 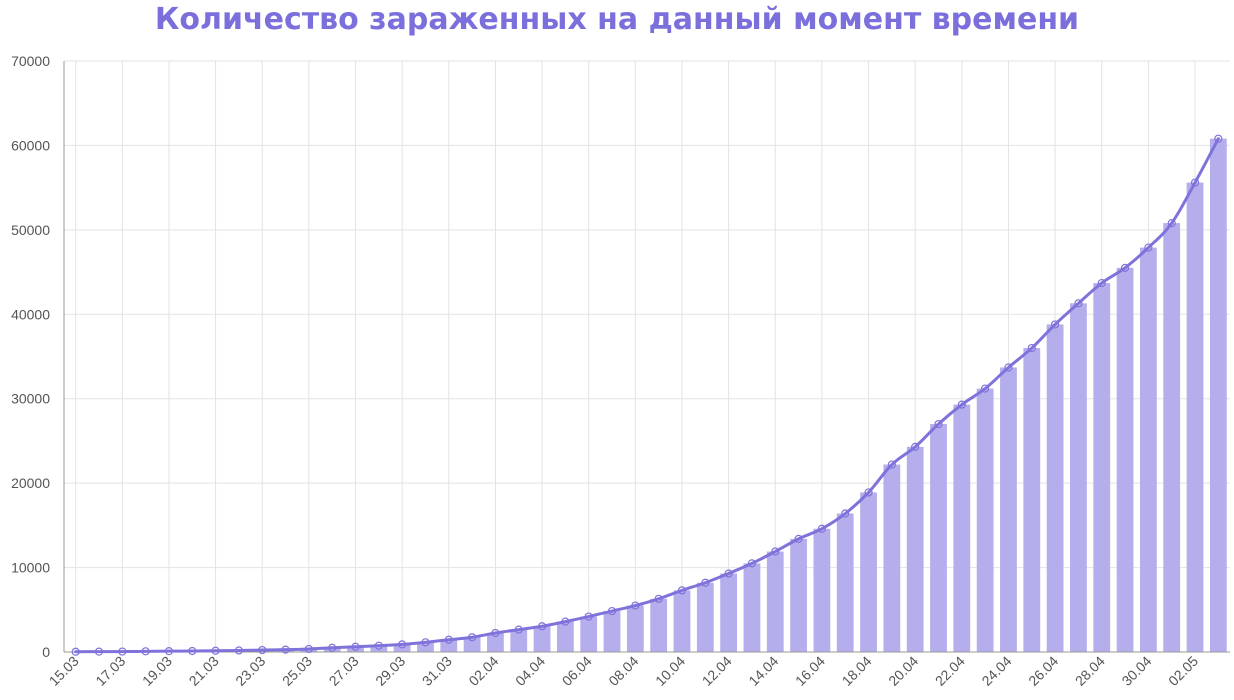 What do you see at coordinates (810, 671) in the screenshot?
I see `x-tick-label: 16.04` at bounding box center [810, 671].